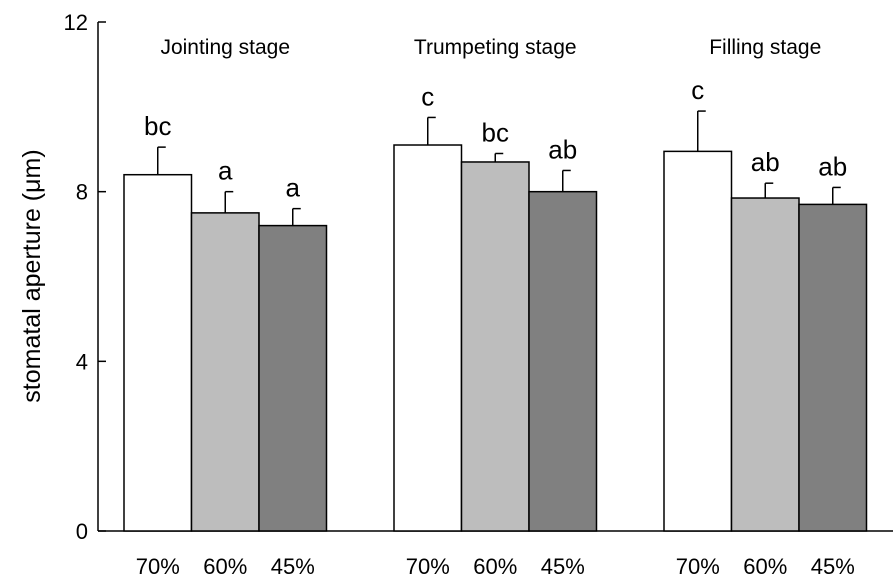  Describe the element at coordinates (765, 47) in the screenshot. I see `stage-label: Filling stage` at that location.